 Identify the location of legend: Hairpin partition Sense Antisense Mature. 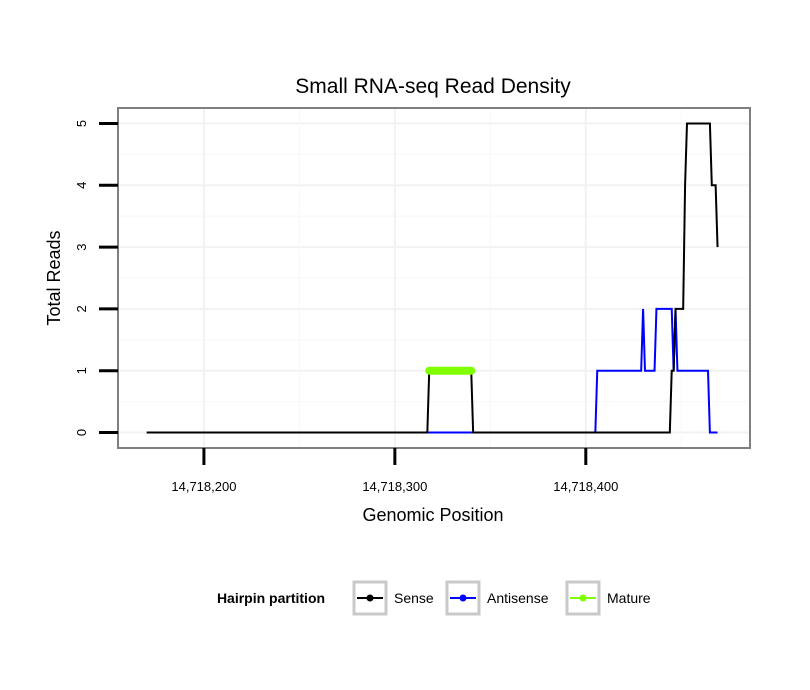
(434, 598).